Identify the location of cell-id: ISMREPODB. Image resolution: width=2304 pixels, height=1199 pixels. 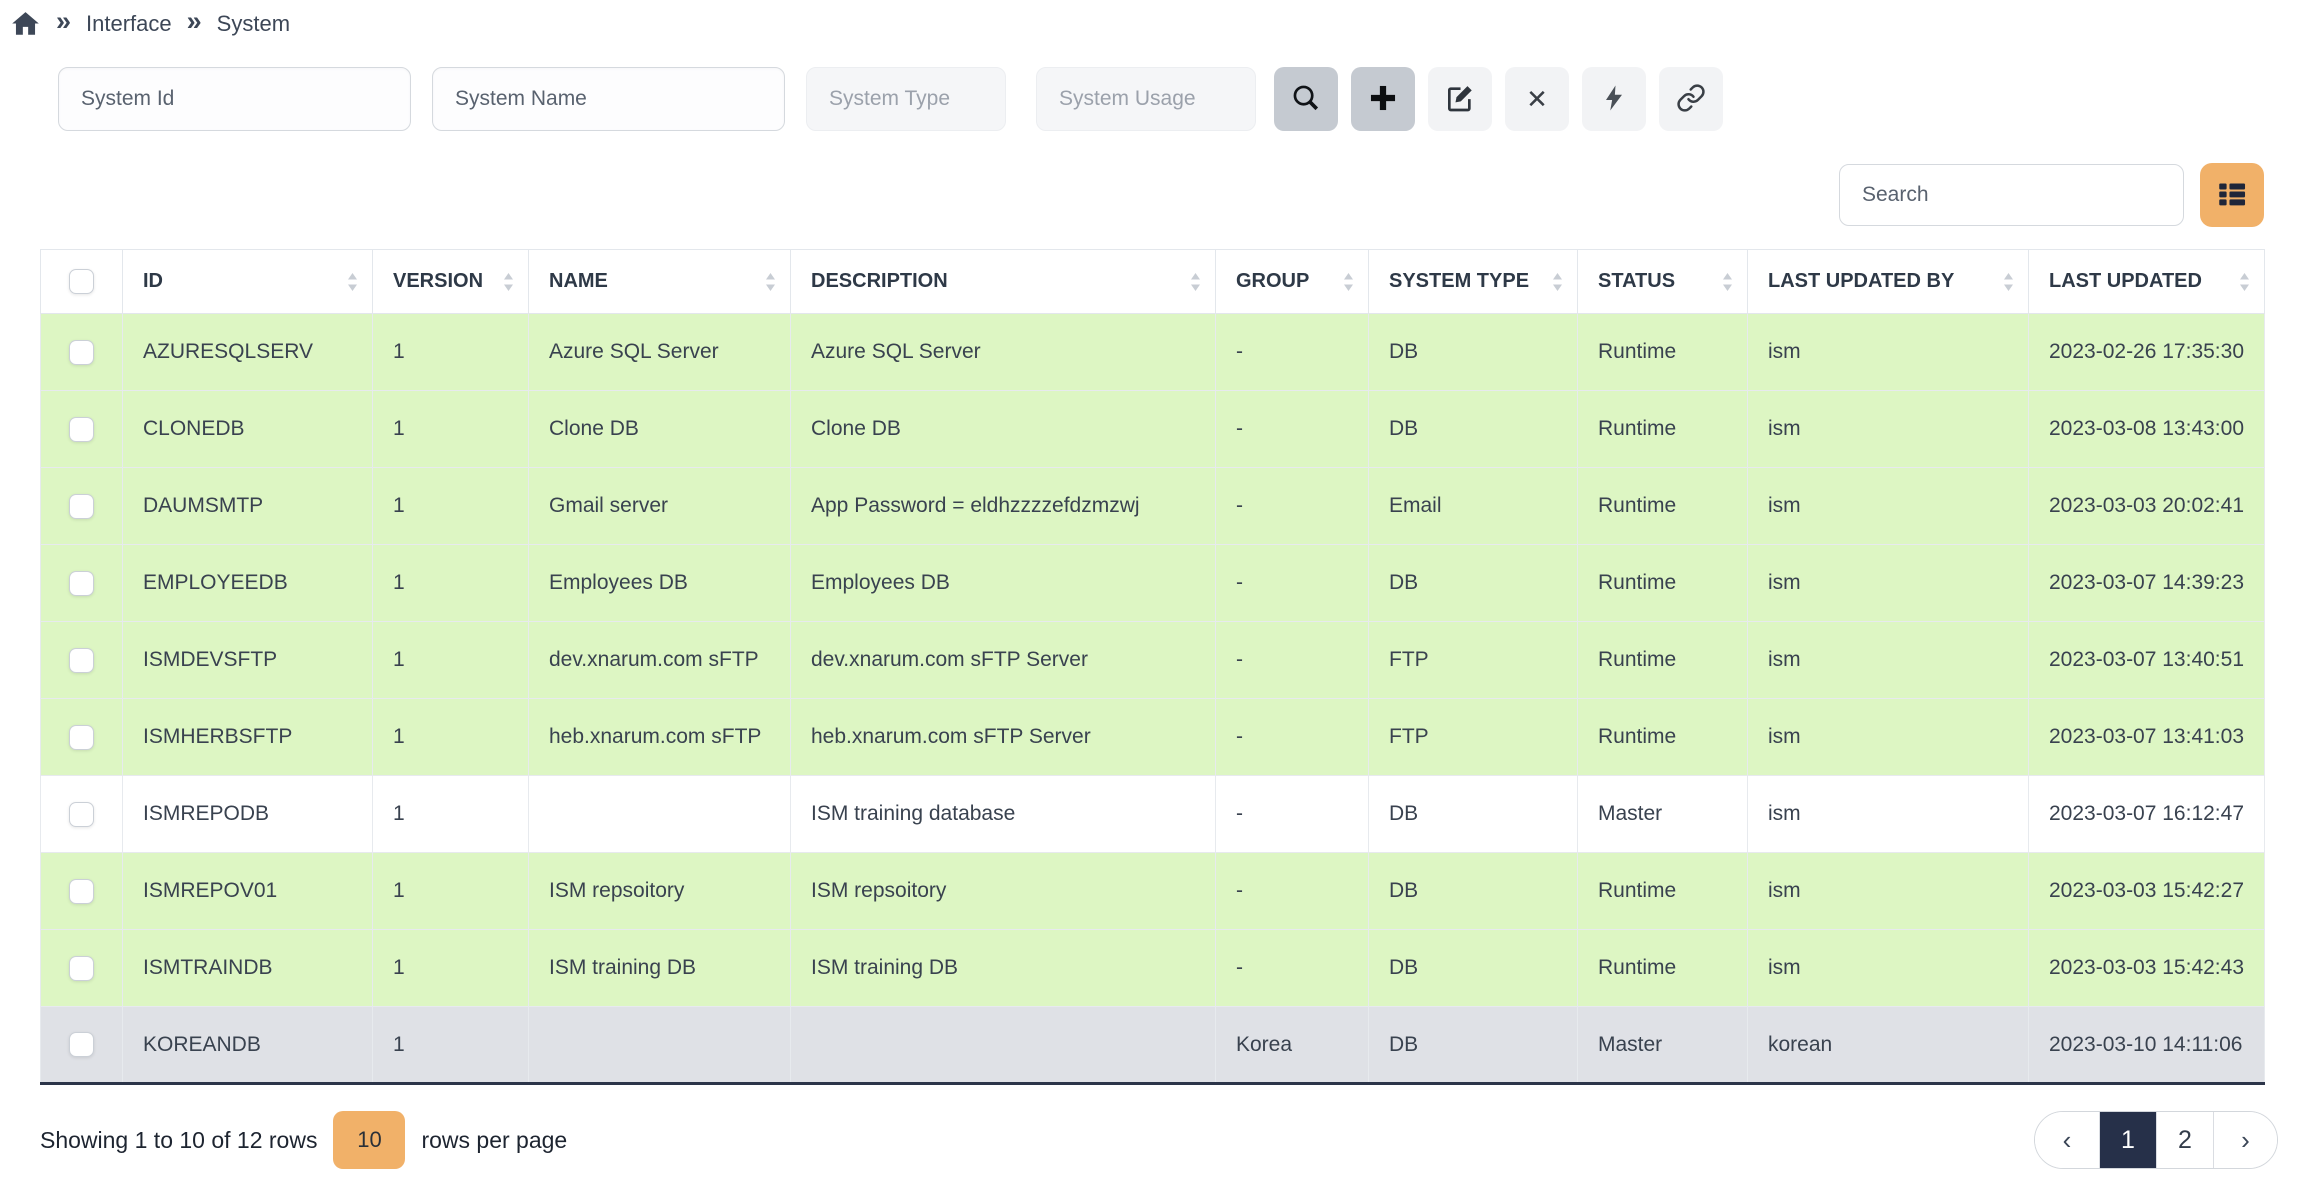
(247, 814).